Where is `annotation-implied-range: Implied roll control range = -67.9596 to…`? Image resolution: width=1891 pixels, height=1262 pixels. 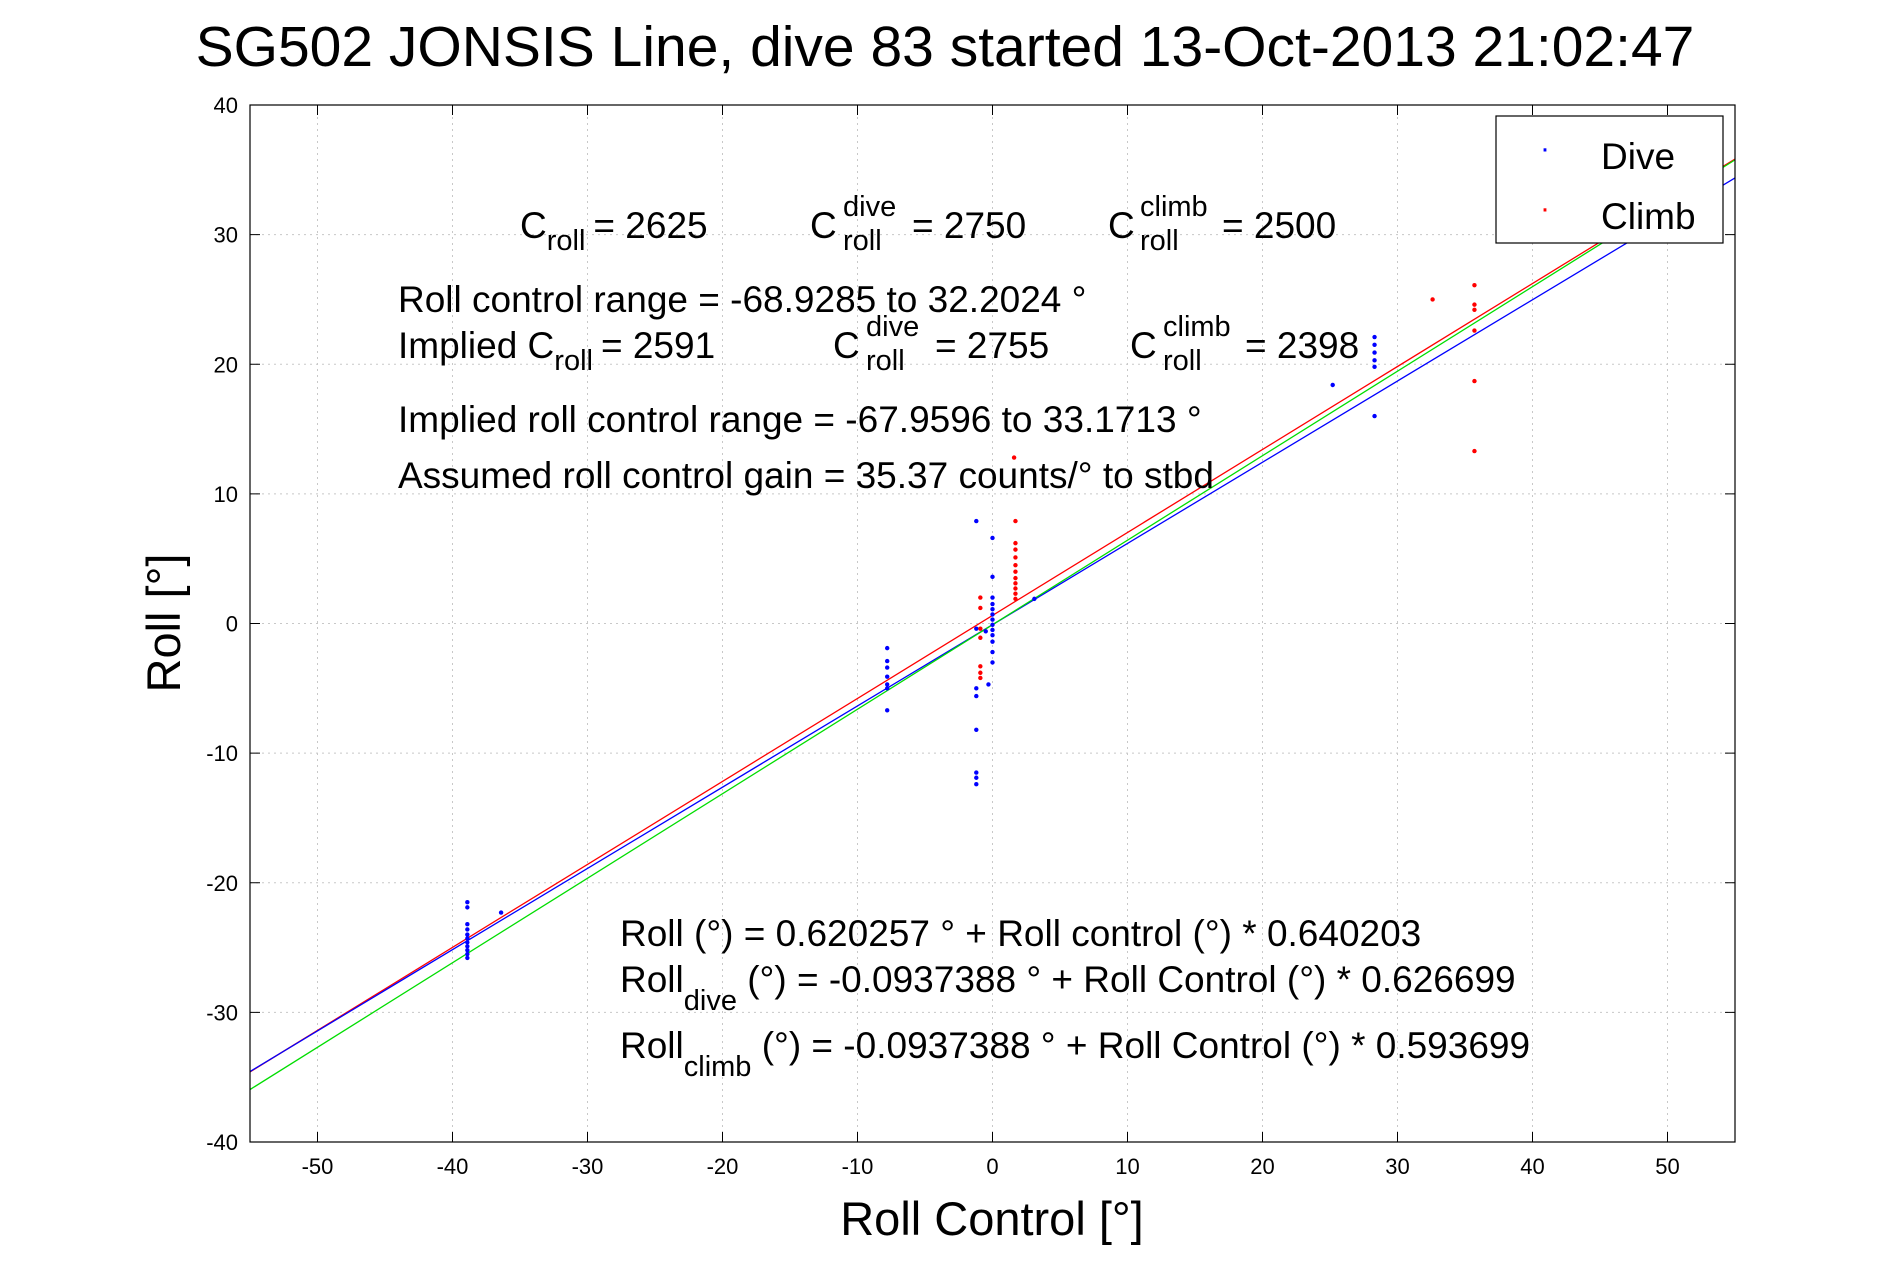
annotation-implied-range: Implied roll control range = -67.9596 to… is located at coordinates (800, 419).